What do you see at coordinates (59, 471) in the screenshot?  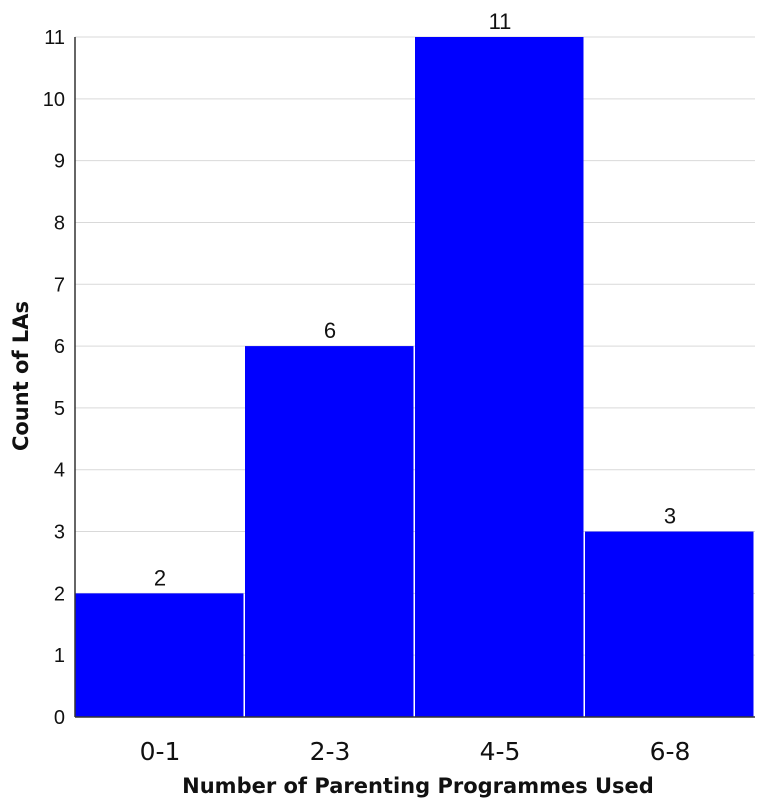 I see `y-tick-label: 4` at bounding box center [59, 471].